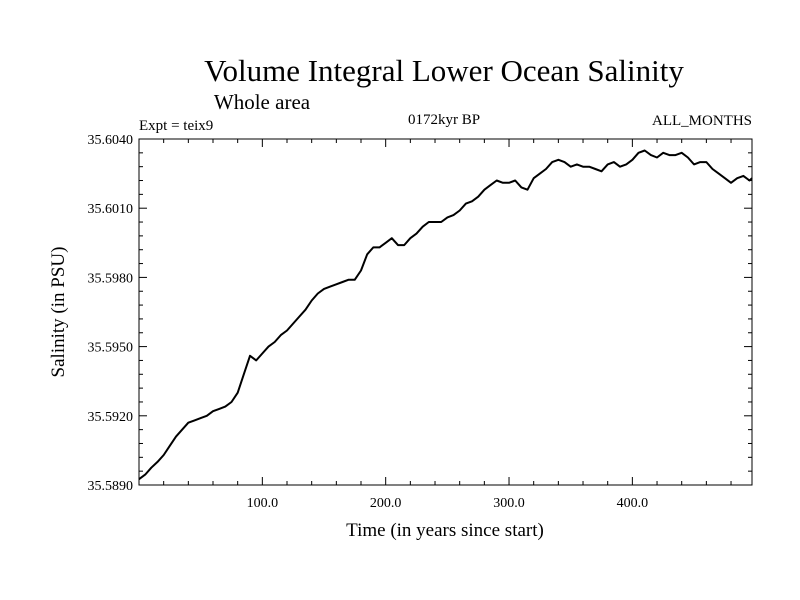 The height and width of the screenshot is (600, 800). Describe the element at coordinates (111, 140) in the screenshot. I see `y-tick-label: 35.6040` at that location.